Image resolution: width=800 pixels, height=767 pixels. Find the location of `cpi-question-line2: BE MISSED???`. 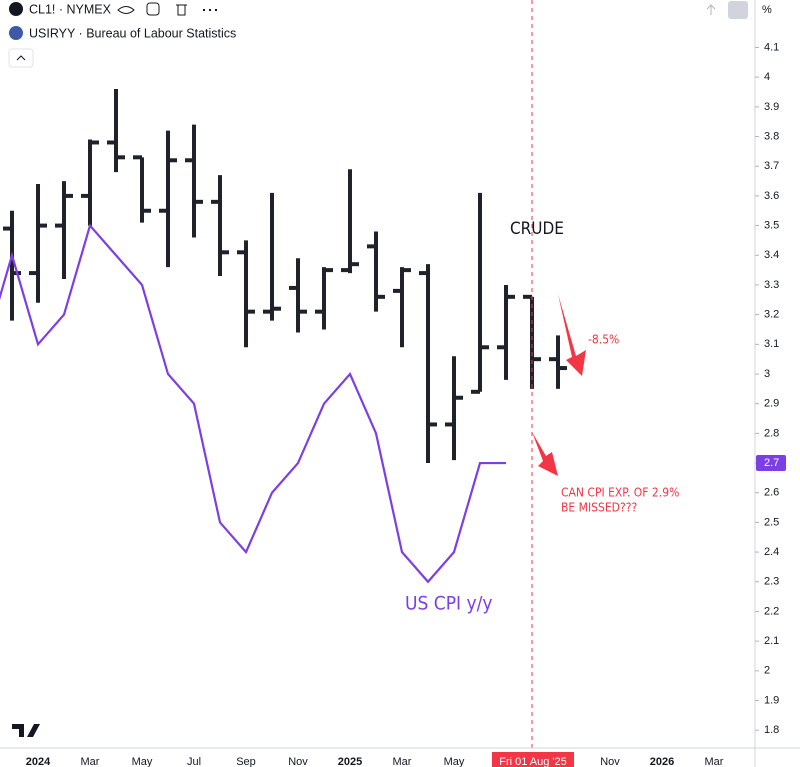

cpi-question-line2: BE MISSED??? is located at coordinates (599, 508).